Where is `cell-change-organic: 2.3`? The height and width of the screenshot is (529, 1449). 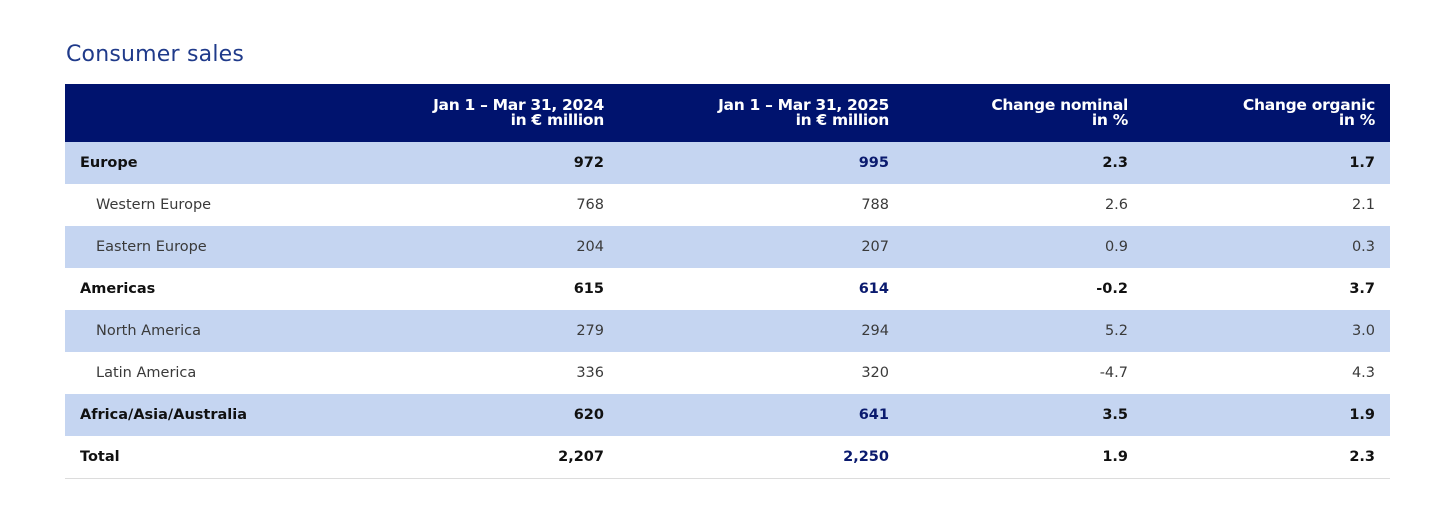
cell-change-organic: 2.3 is located at coordinates (1266, 457).